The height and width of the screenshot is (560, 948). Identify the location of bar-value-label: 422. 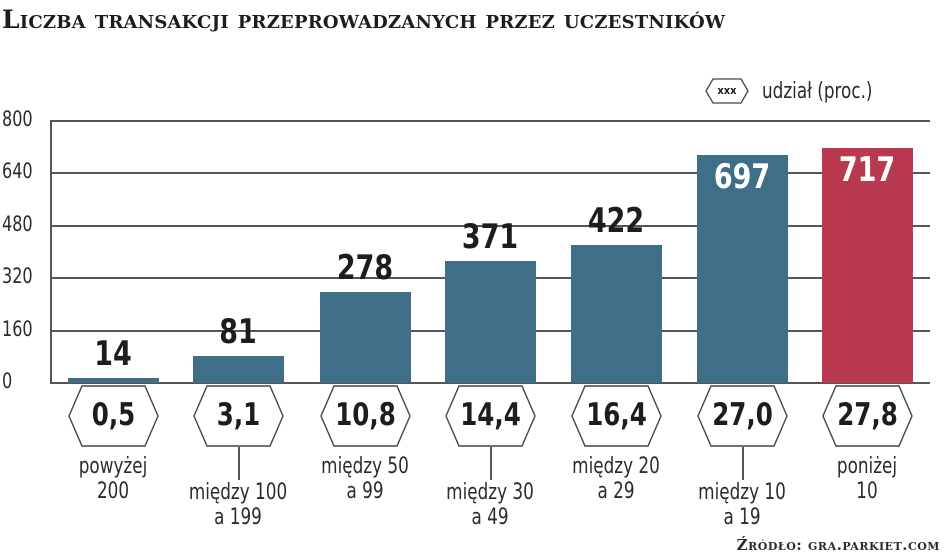
(616, 220).